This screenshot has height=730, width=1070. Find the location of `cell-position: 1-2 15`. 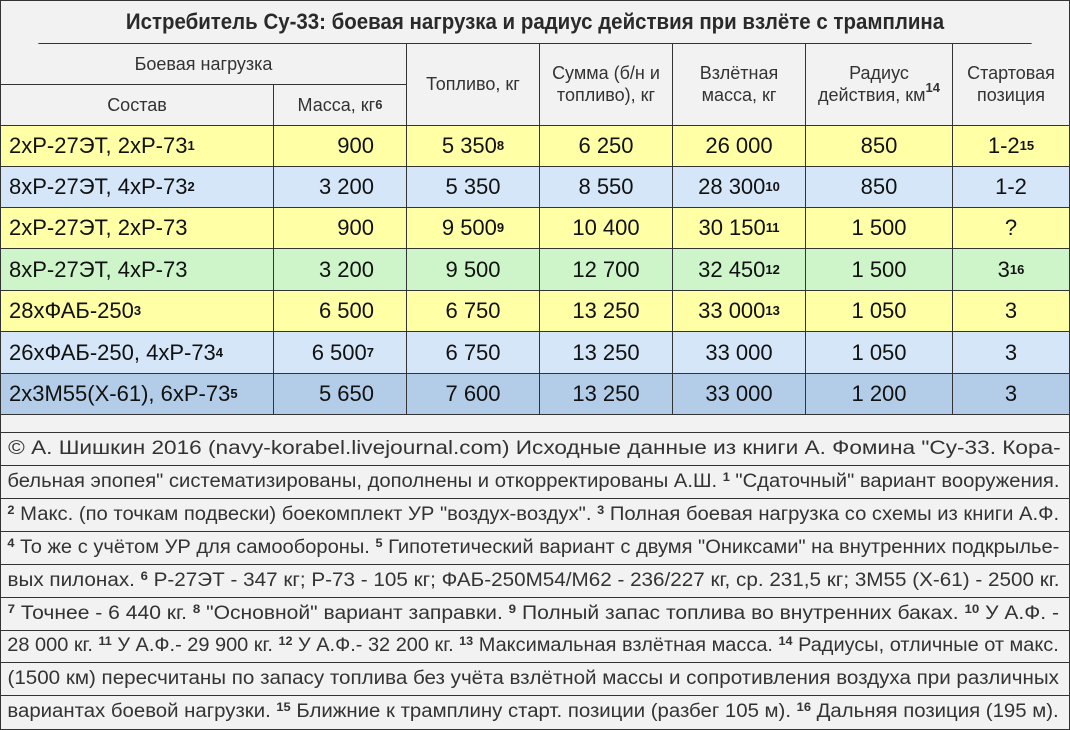

cell-position: 1-2 15 is located at coordinates (1011, 146).